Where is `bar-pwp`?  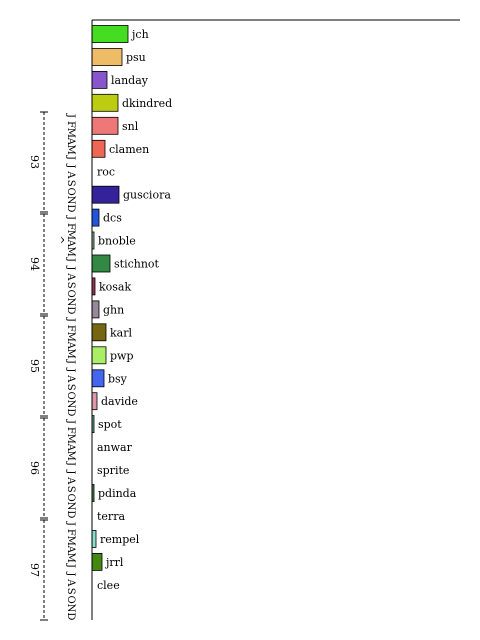
bar-pwp is located at coordinates (99, 355).